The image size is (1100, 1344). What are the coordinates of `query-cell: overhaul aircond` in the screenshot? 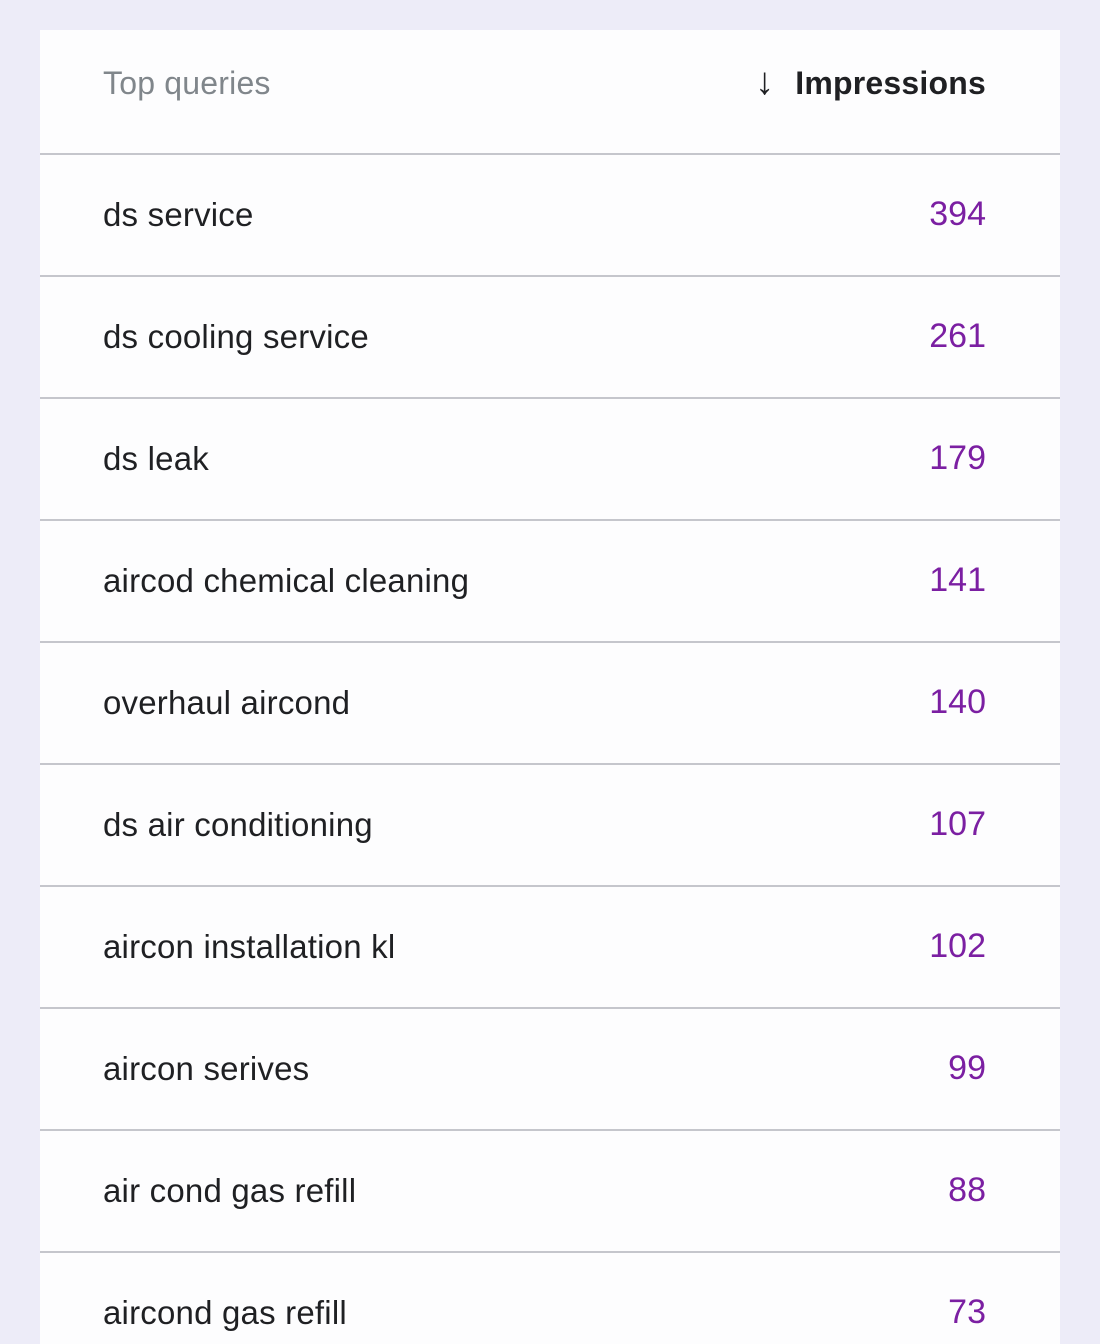 It's located at (227, 702).